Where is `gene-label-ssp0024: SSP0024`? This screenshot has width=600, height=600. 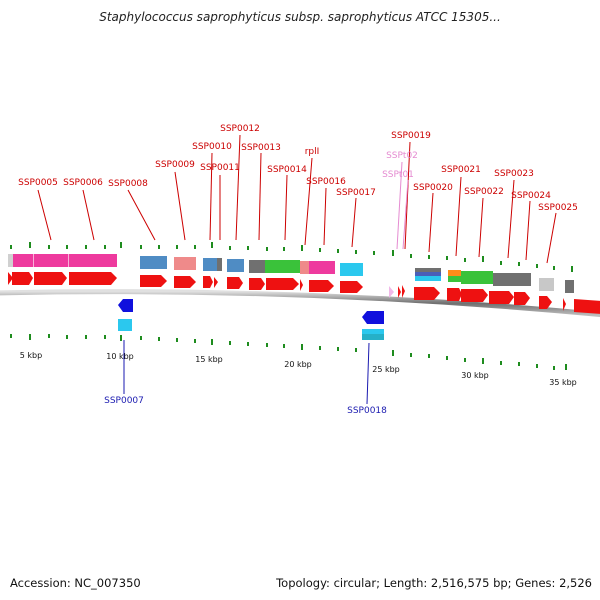 gene-label-ssp0024: SSP0024 is located at coordinates (531, 196).